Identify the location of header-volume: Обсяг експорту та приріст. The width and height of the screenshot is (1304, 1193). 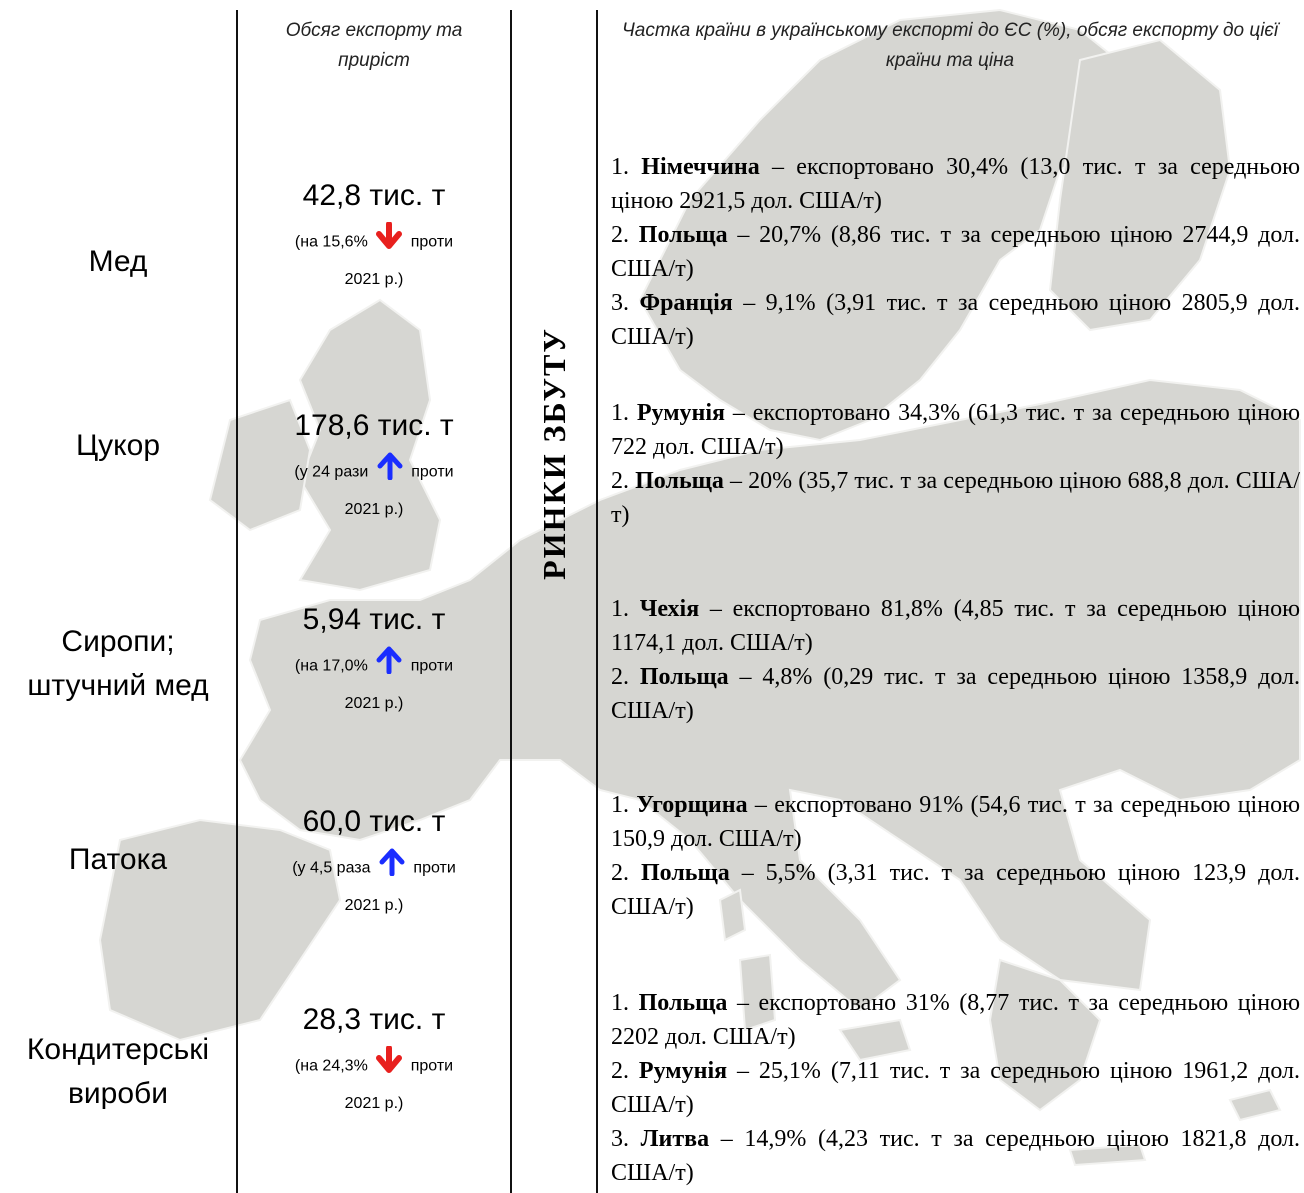
(374, 45).